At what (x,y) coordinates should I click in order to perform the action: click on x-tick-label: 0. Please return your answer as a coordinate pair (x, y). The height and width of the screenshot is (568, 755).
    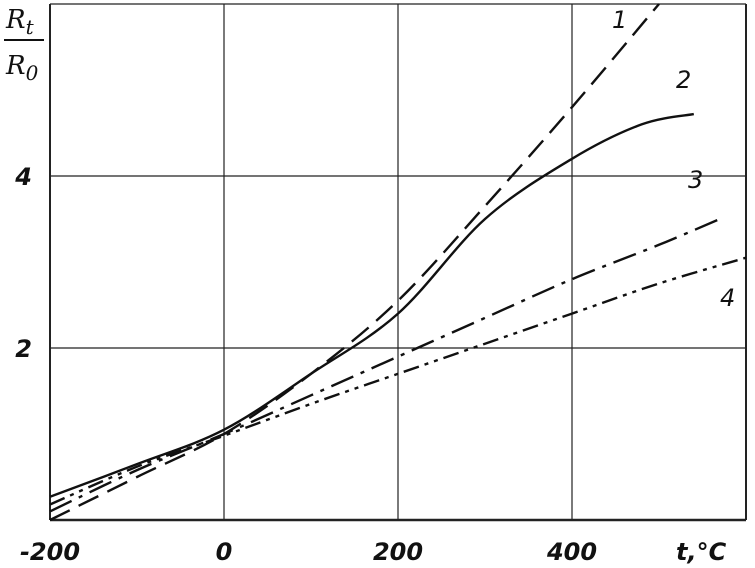
    Looking at the image, I should click on (224, 552).